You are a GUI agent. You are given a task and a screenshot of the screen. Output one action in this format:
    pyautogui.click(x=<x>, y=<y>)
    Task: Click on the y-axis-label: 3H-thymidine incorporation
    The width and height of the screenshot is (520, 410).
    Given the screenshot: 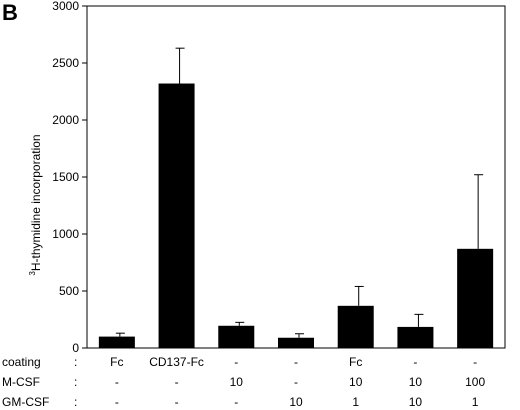 What is the action you would take?
    pyautogui.click(x=35, y=204)
    